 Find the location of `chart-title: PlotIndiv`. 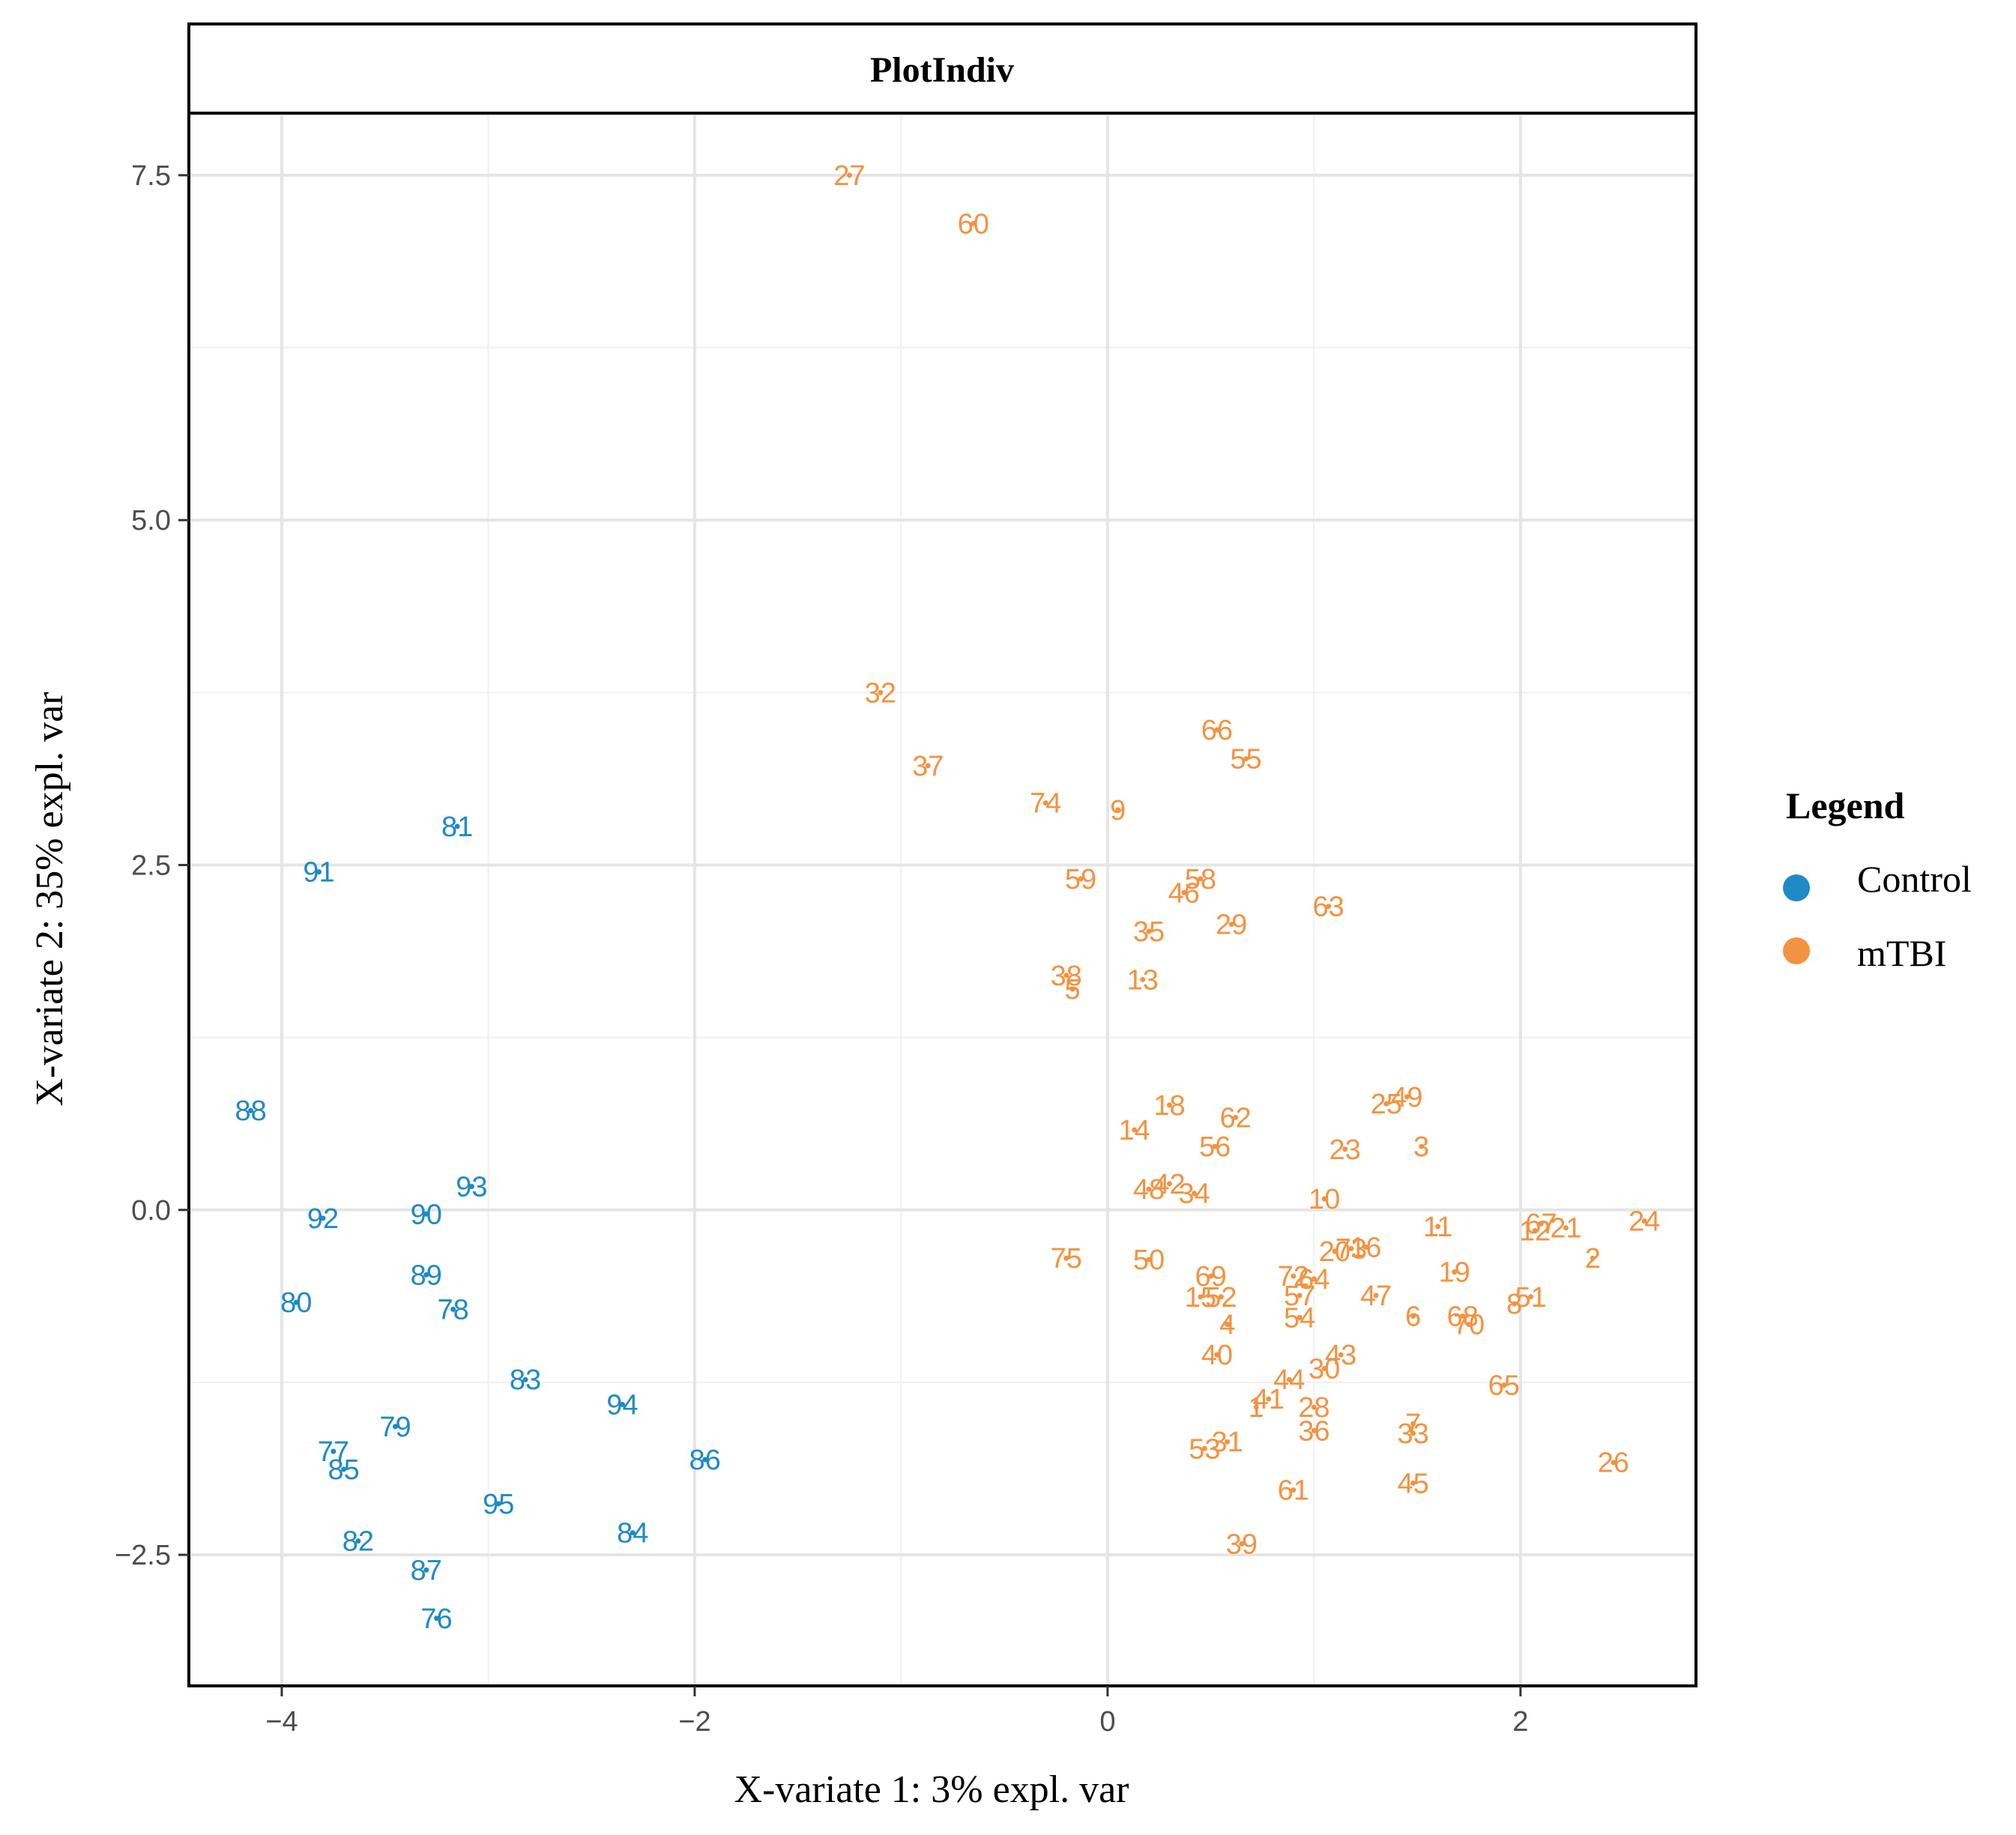

chart-title: PlotIndiv is located at coordinates (942, 70).